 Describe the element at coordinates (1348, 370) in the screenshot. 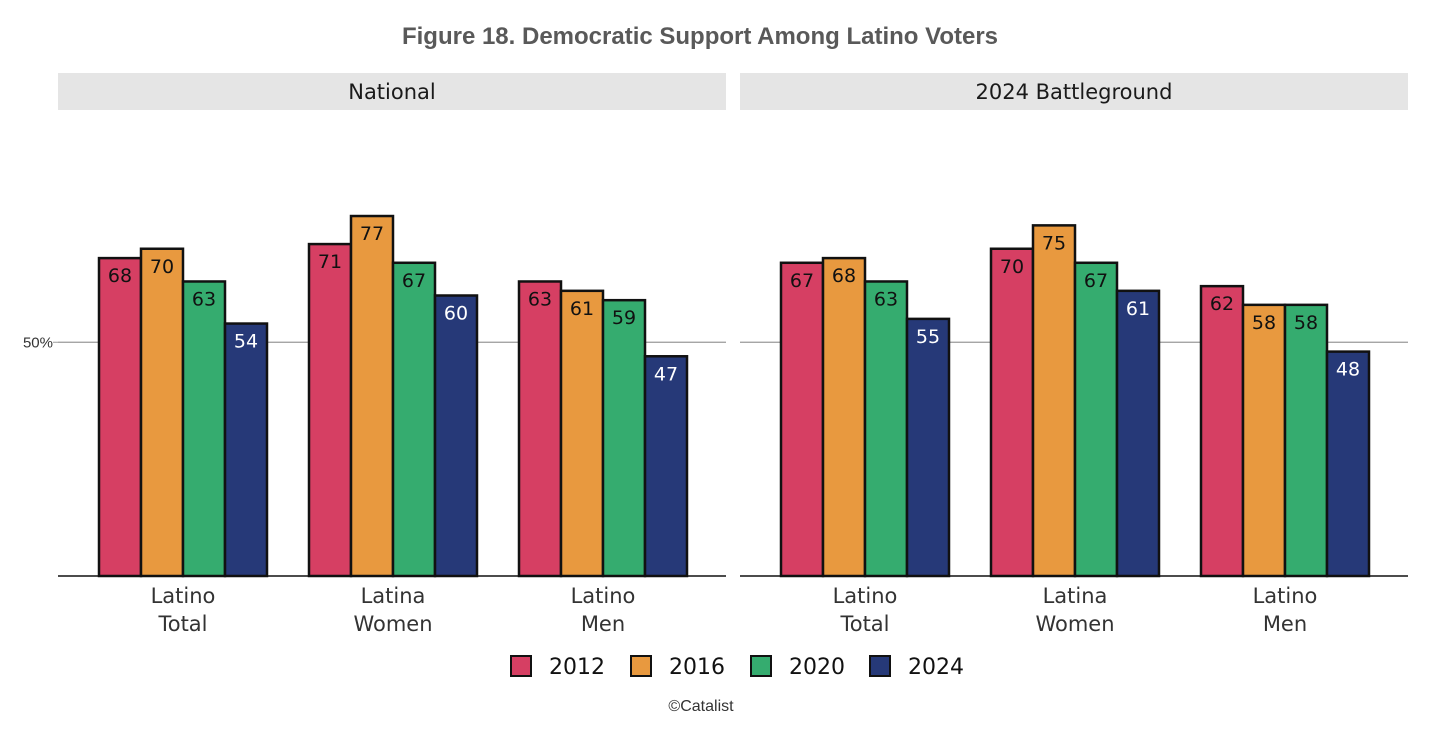

I see `data-label-1-2-3: 48` at that location.